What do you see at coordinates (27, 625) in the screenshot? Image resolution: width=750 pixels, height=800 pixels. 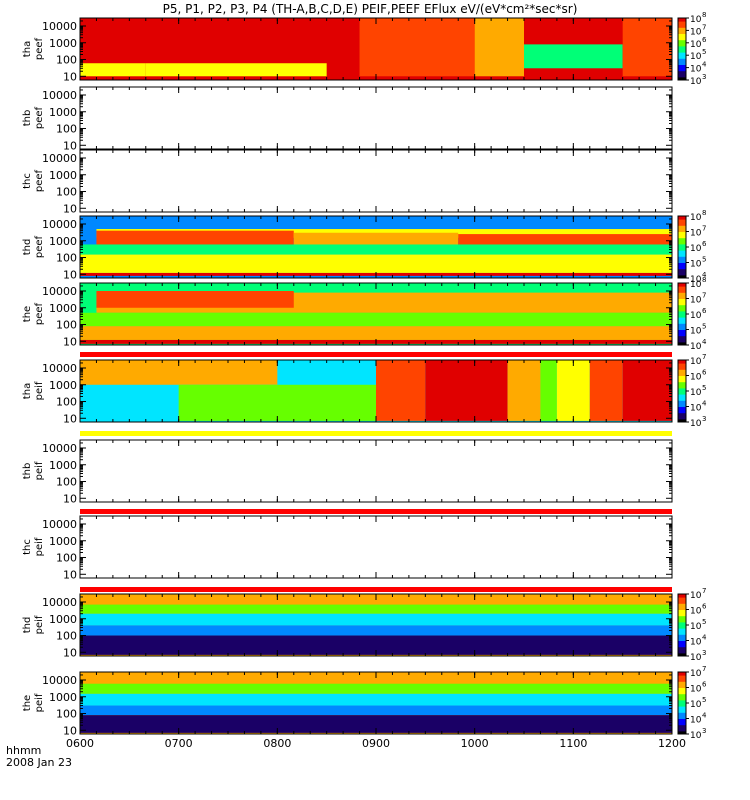 I see `panel-label-line-0: thd` at bounding box center [27, 625].